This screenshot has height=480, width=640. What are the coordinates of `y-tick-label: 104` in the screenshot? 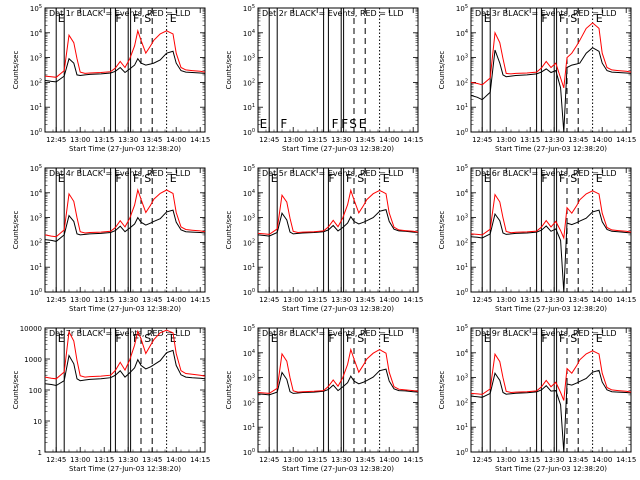 It's located at (36, 193).